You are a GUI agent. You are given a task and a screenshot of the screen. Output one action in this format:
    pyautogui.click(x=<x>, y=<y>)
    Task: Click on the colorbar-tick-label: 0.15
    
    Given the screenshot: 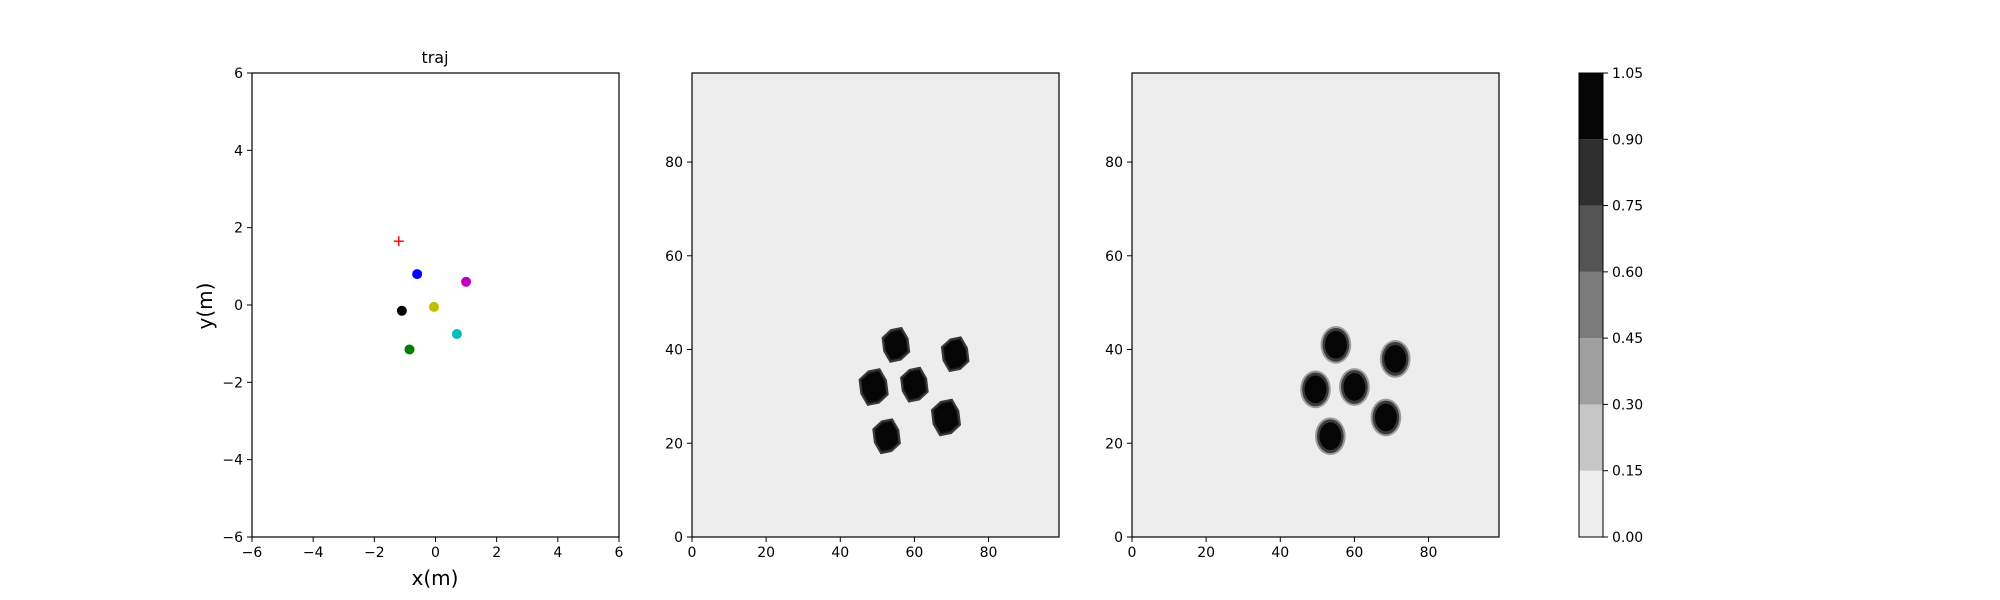 What is the action you would take?
    pyautogui.click(x=1627, y=472)
    